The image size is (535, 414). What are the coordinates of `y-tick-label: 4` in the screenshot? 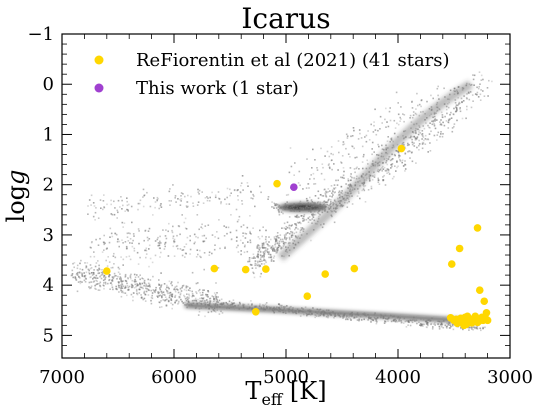 It's located at (48, 285).